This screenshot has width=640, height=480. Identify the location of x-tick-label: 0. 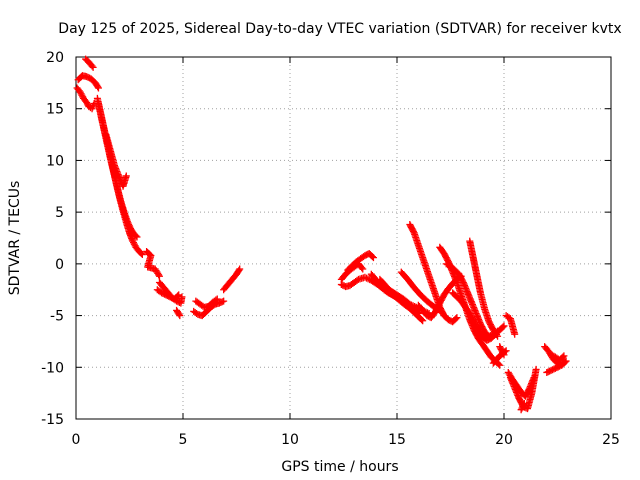
(76, 440).